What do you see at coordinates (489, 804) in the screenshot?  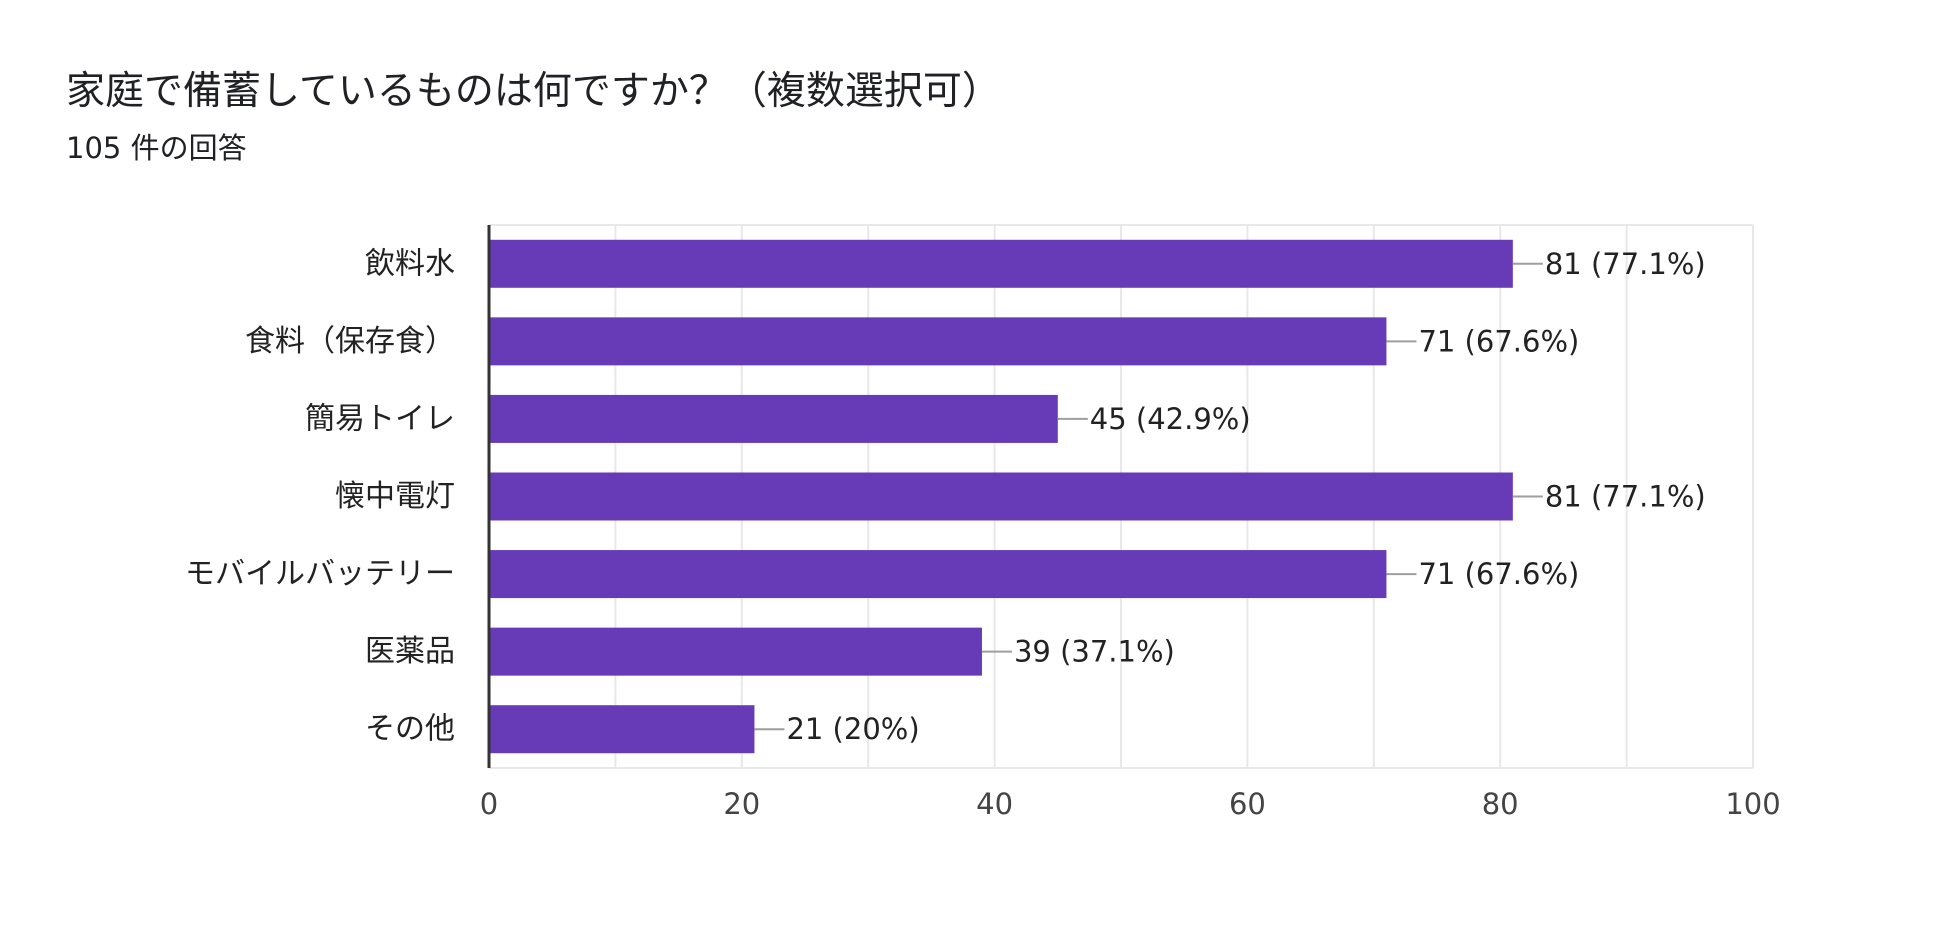 I see `x-tick-label: 0` at bounding box center [489, 804].